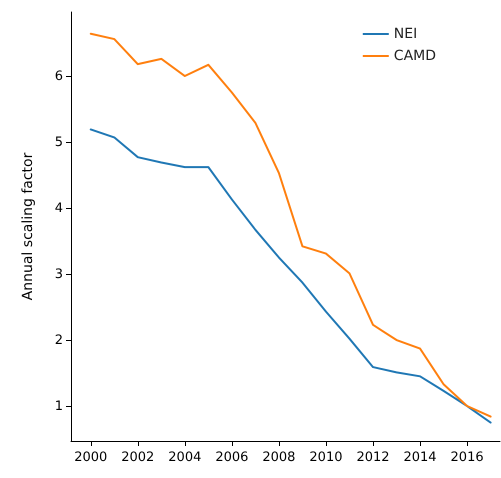 This screenshot has height=478, width=501. Describe the element at coordinates (58, 274) in the screenshot. I see `y-tick-label: 3` at that location.